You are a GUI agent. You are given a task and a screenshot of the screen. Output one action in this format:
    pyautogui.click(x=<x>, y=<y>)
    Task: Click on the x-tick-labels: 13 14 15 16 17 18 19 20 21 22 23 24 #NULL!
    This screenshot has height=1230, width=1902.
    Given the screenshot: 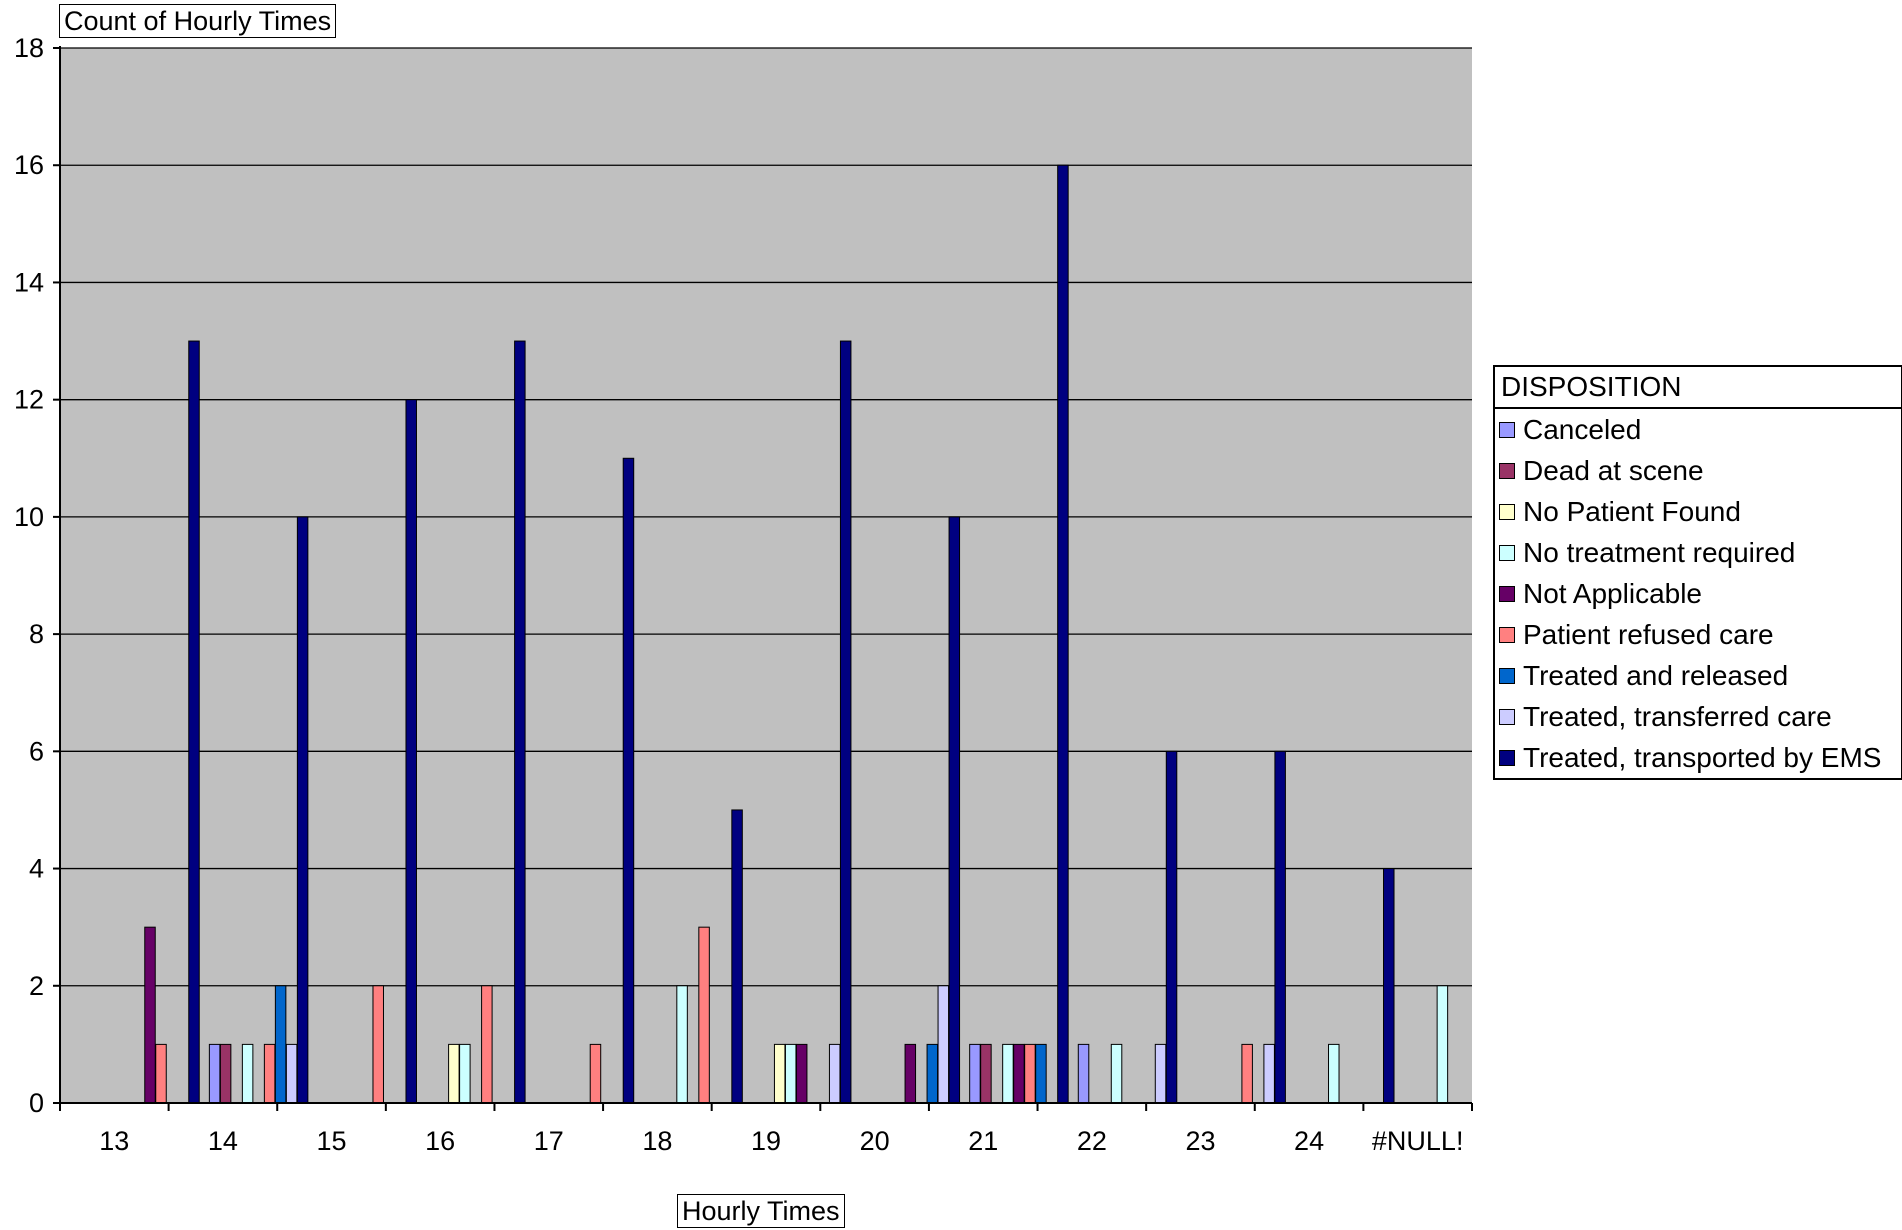 What is the action you would take?
    pyautogui.click(x=781, y=1141)
    